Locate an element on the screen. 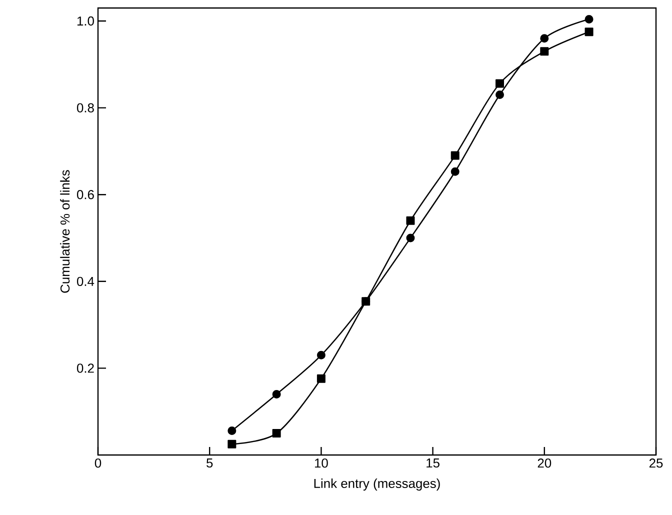 The width and height of the screenshot is (672, 515). x-axis-title: Link entry (messages) is located at coordinates (377, 484).